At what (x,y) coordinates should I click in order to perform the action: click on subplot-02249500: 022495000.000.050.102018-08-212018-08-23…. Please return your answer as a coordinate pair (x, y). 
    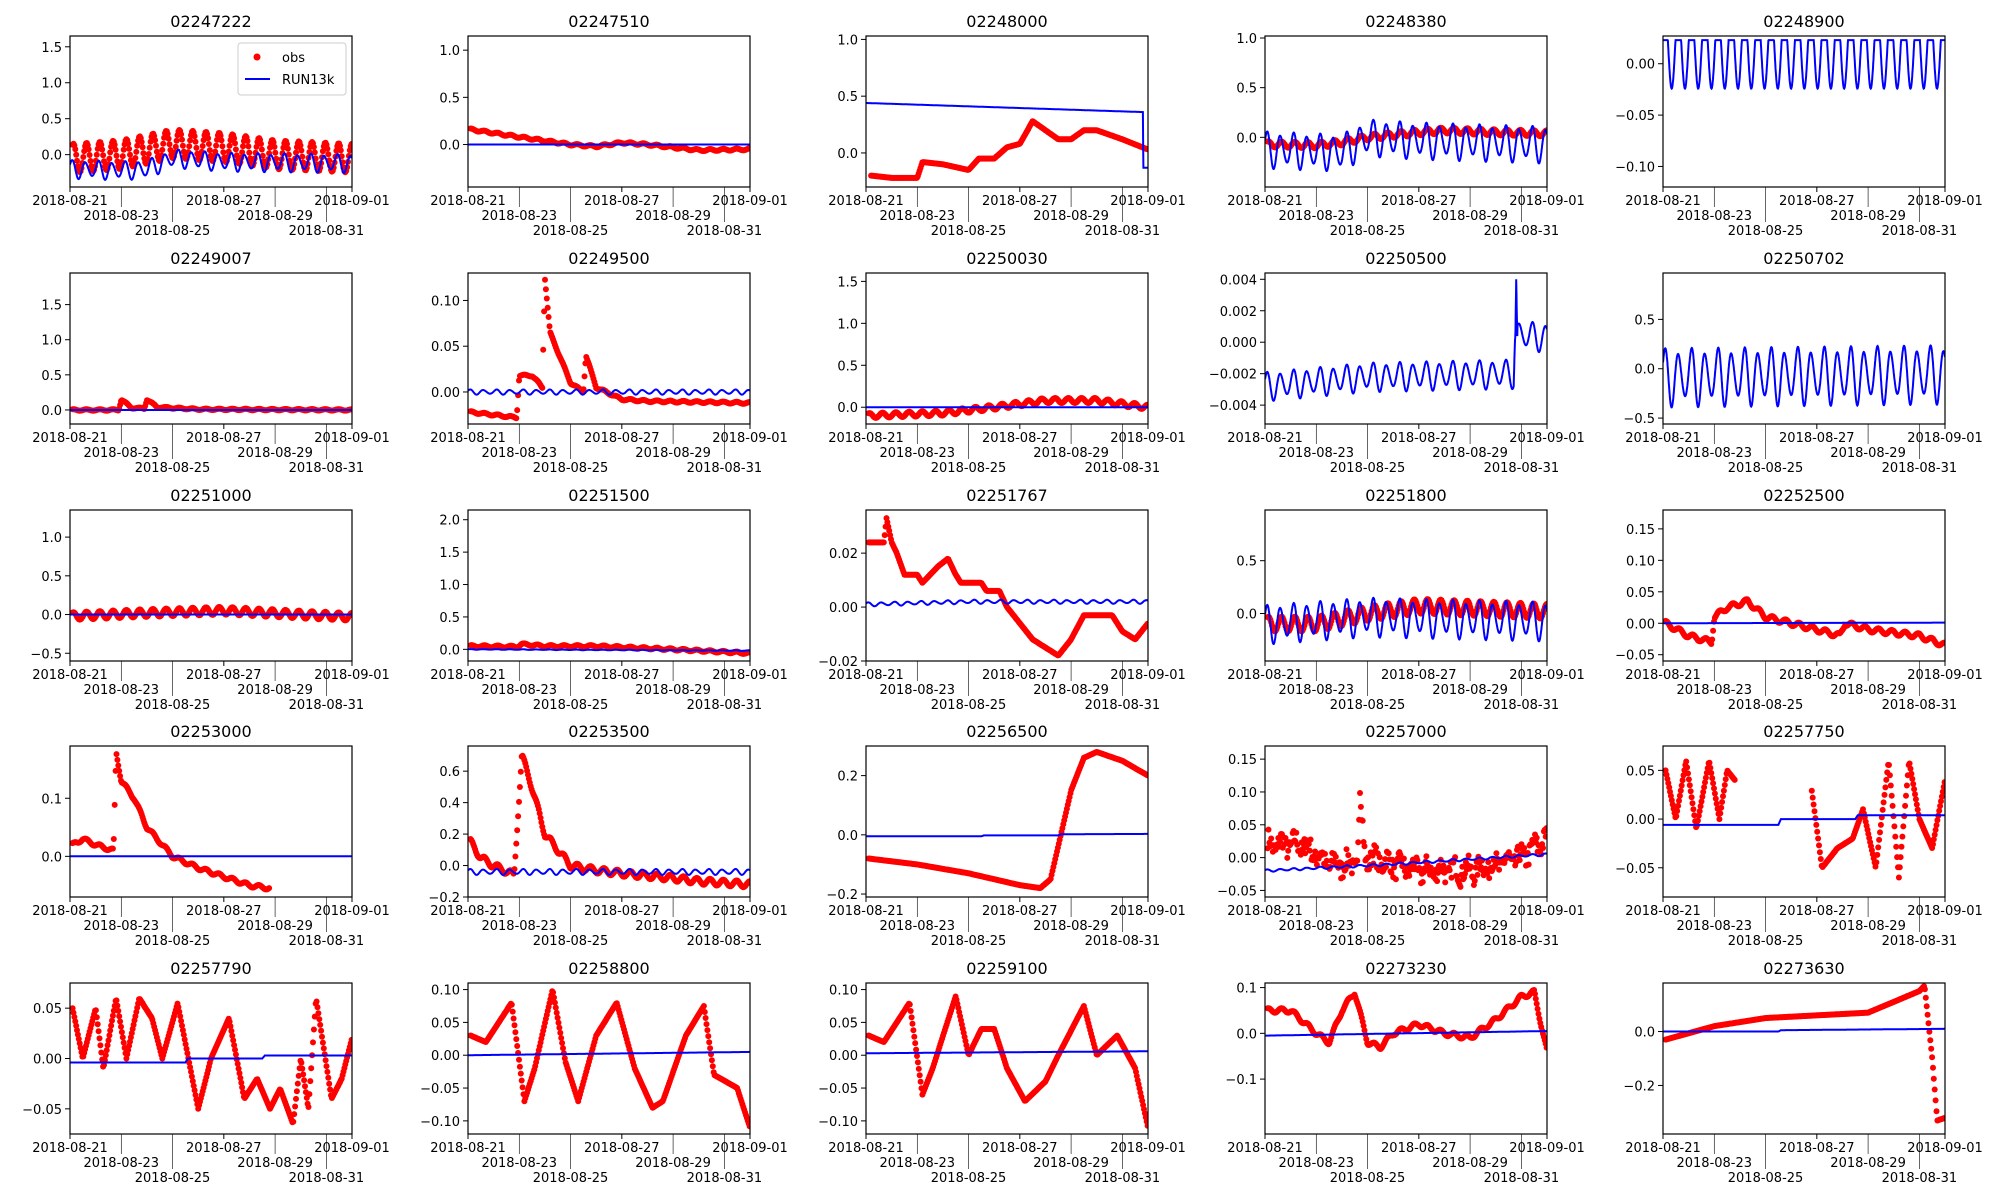
    Looking at the image, I should click on (609, 362).